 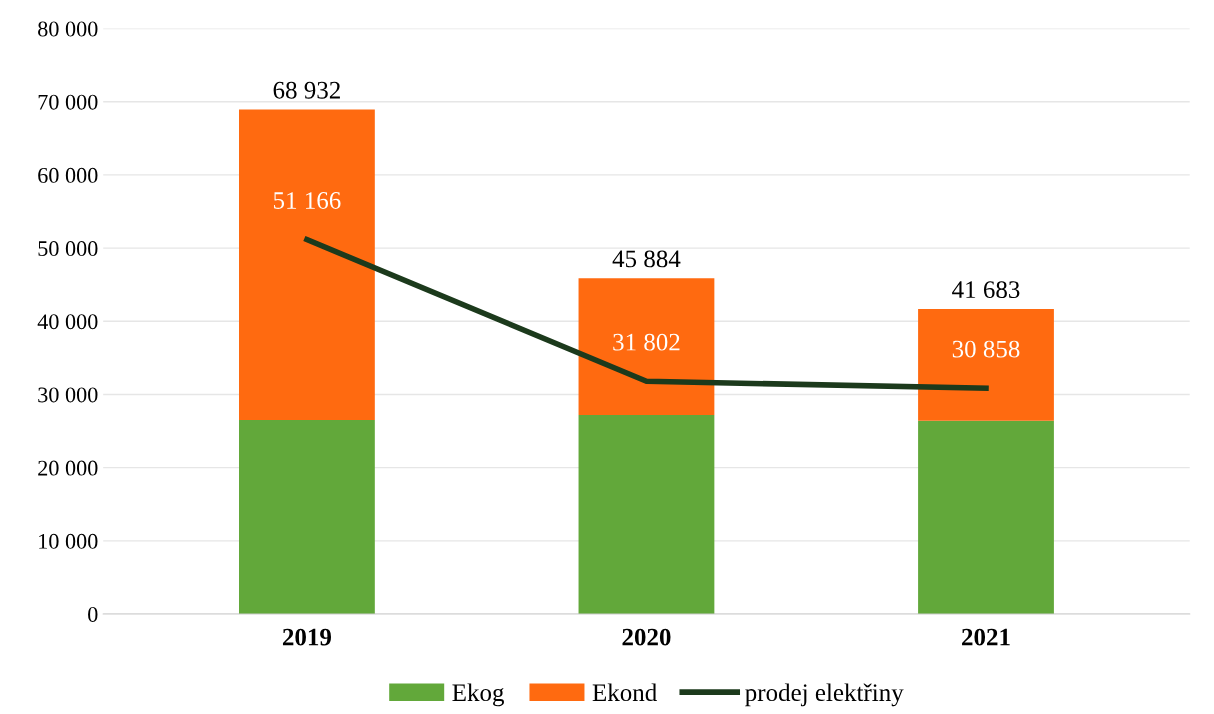 I want to click on y-tick-label: 0, so click(x=93, y=614).